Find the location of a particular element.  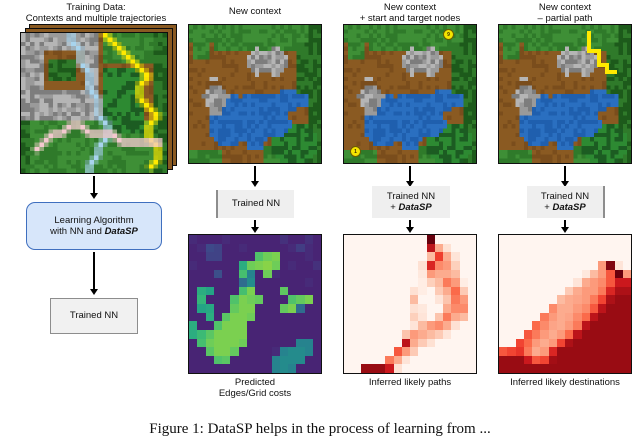

col3-header-line1: New context is located at coordinates (565, 7).